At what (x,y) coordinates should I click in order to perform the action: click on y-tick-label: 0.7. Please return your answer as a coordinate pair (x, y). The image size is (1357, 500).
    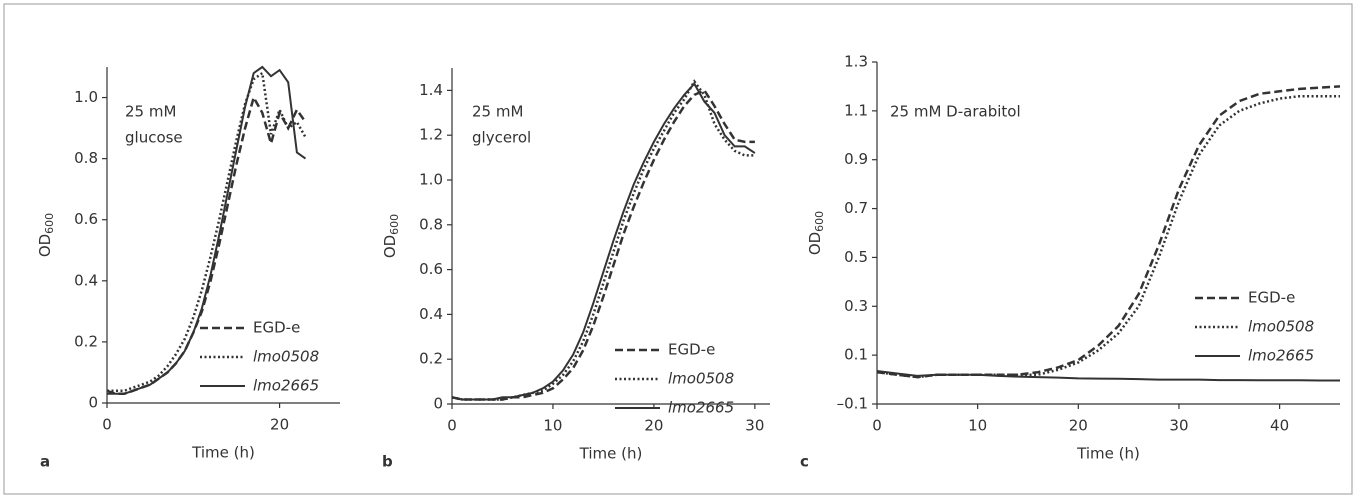
    Looking at the image, I should click on (856, 208).